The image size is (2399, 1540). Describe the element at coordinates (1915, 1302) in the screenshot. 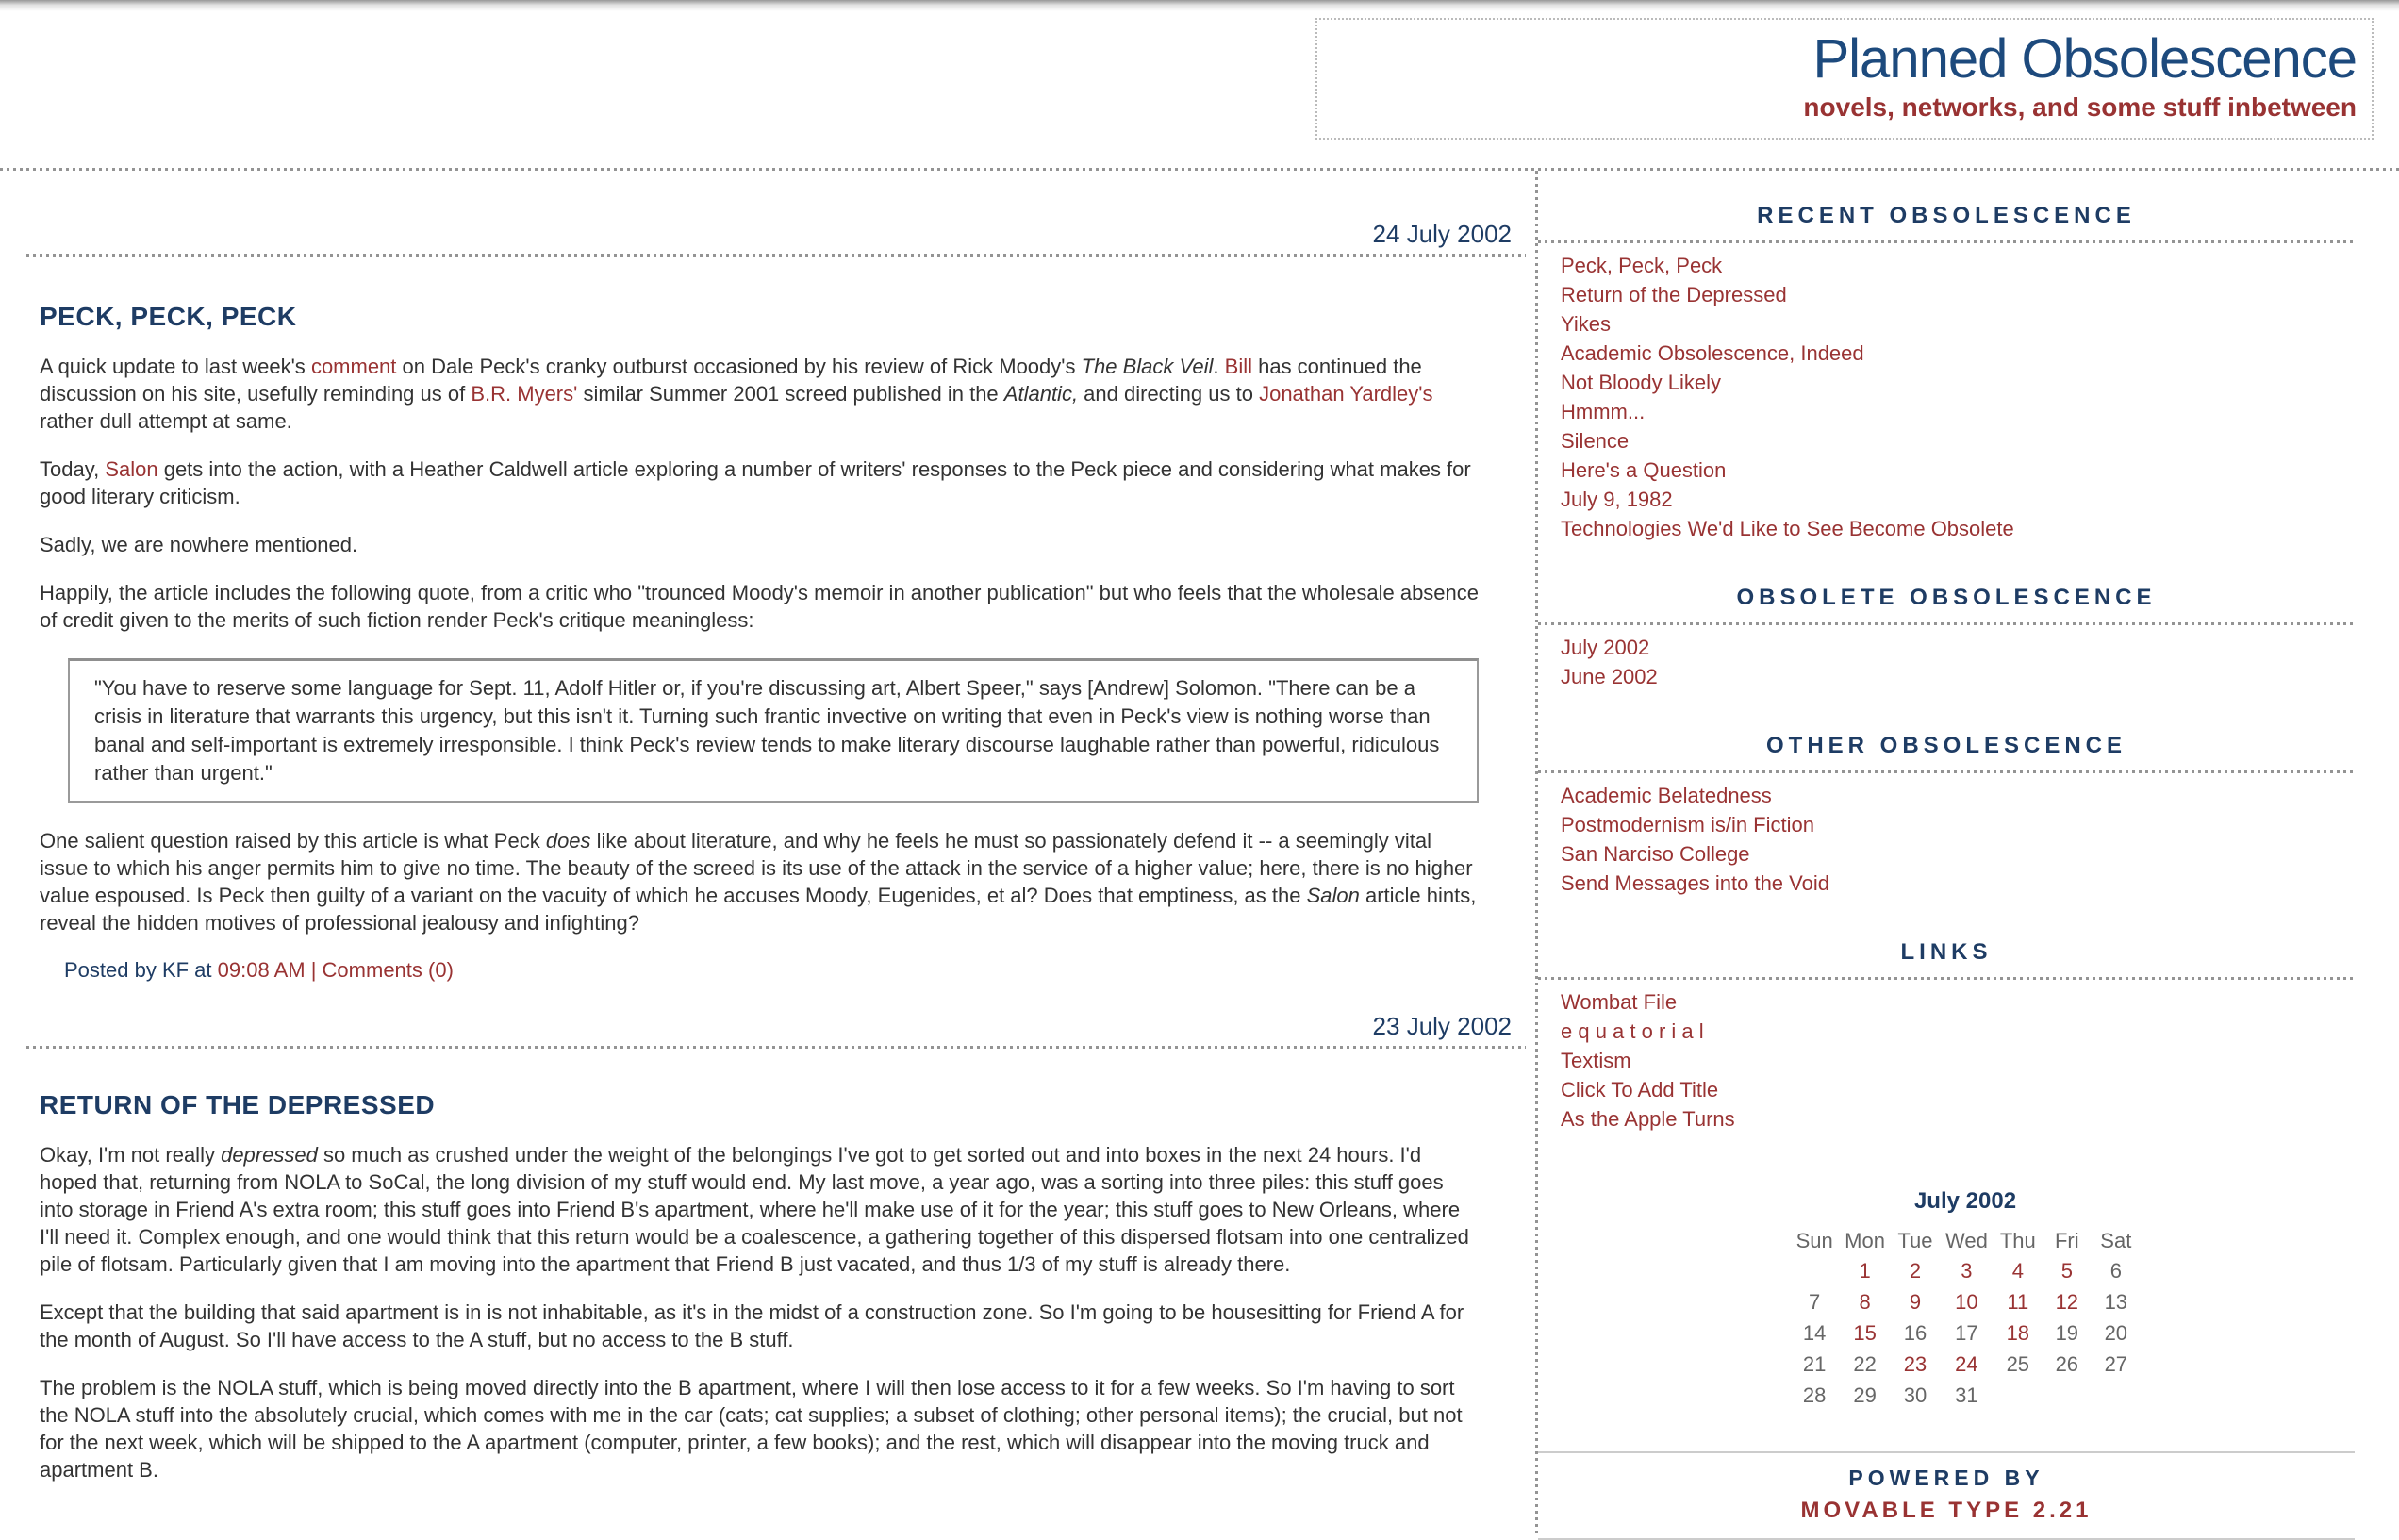

I see `calendar-day: 9` at that location.